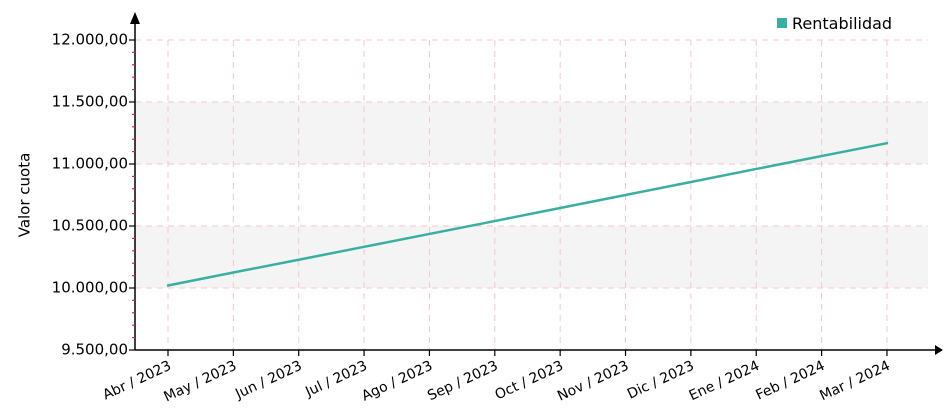 This screenshot has width=943, height=418. Describe the element at coordinates (90, 288) in the screenshot. I see `y-tick-label: 10.000,00` at that location.